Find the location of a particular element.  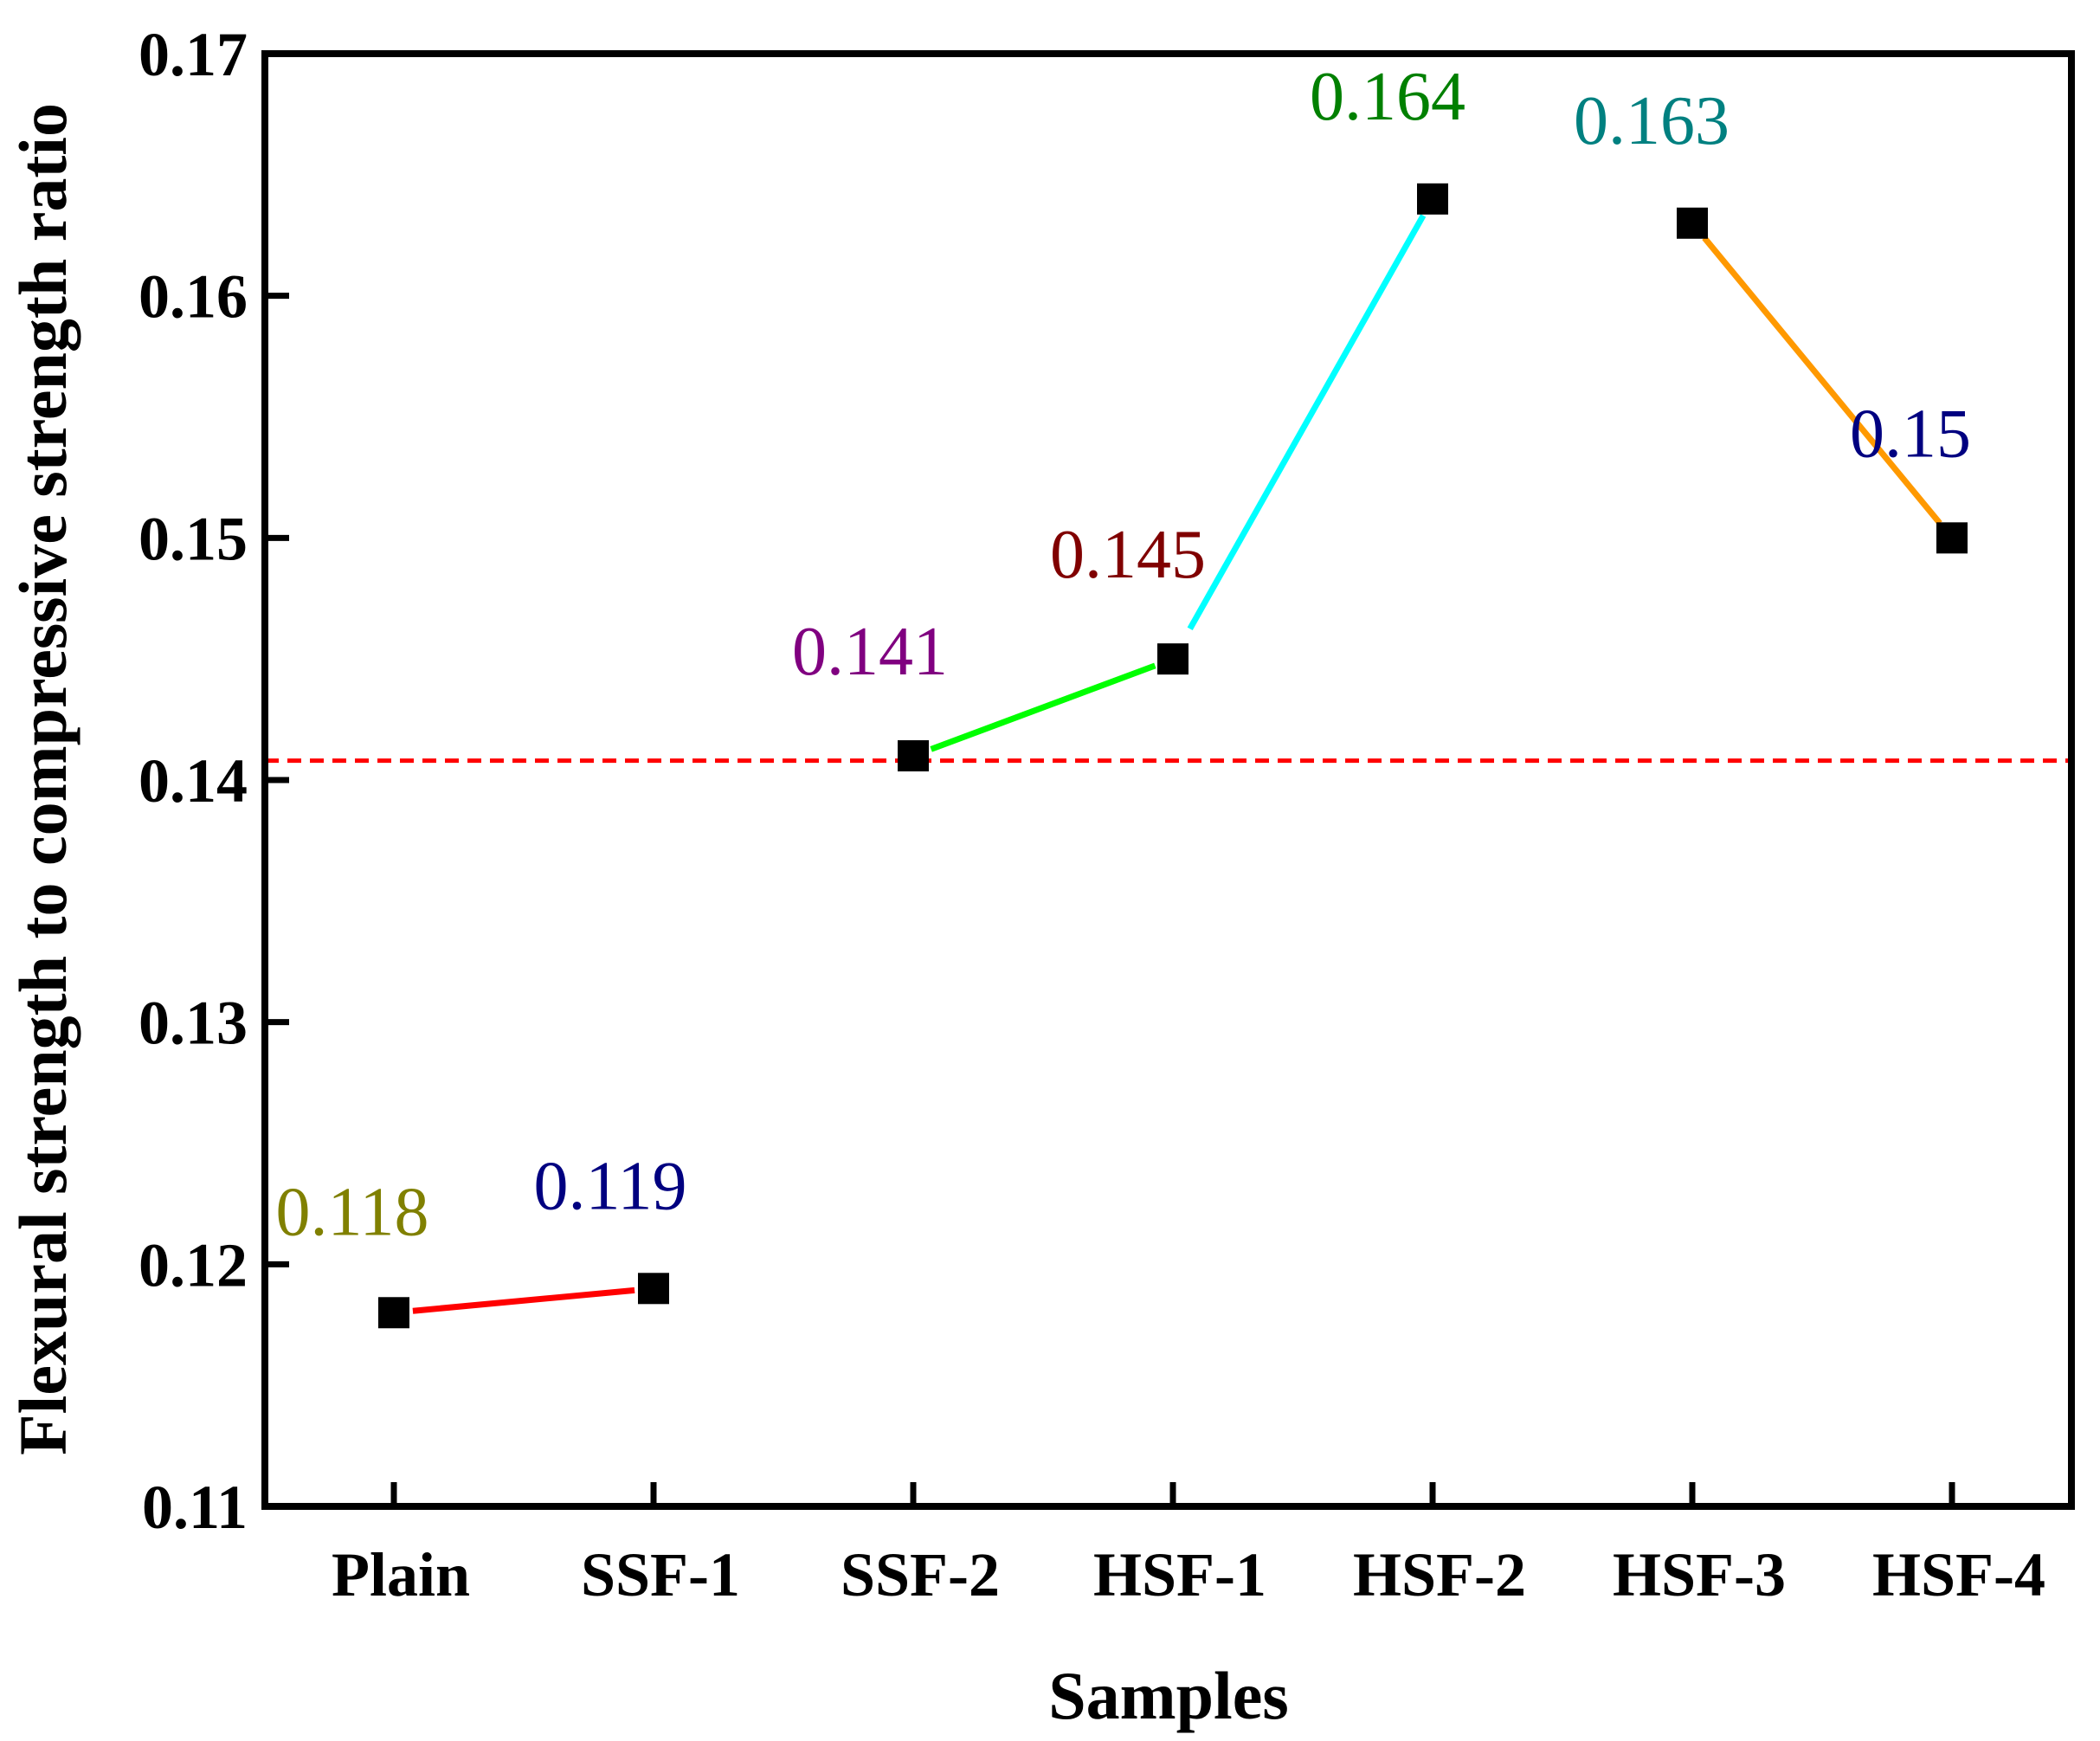

y-tick-label: 0.11 is located at coordinates (195, 1507).